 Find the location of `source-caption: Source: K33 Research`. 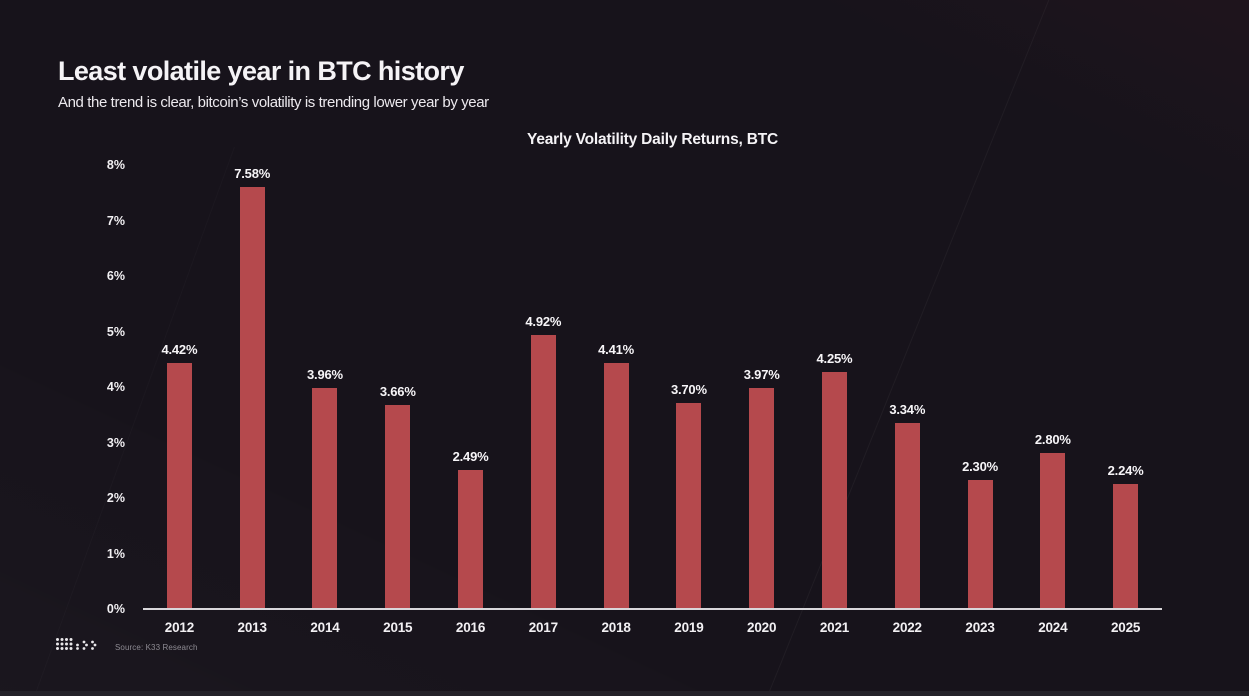

source-caption: Source: K33 Research is located at coordinates (156, 647).